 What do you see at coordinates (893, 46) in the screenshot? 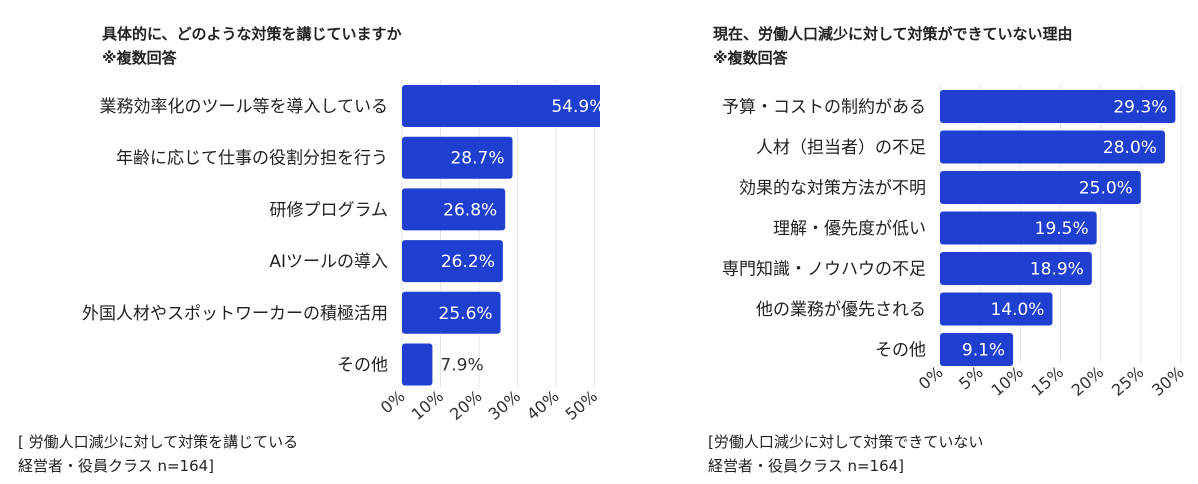
I see `right-chart-title: 現在、労働人口減少に対して対策ができていない理由 ※複数回答` at bounding box center [893, 46].